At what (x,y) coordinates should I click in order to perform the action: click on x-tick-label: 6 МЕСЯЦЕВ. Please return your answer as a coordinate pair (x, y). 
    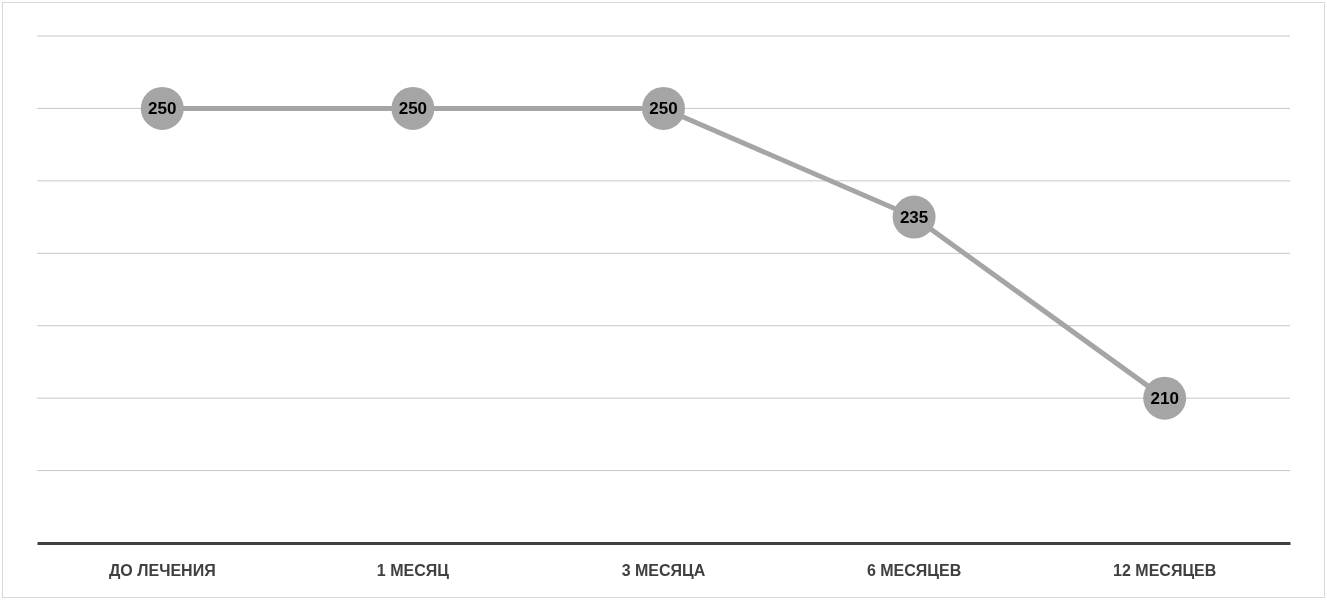
    Looking at the image, I should click on (914, 571).